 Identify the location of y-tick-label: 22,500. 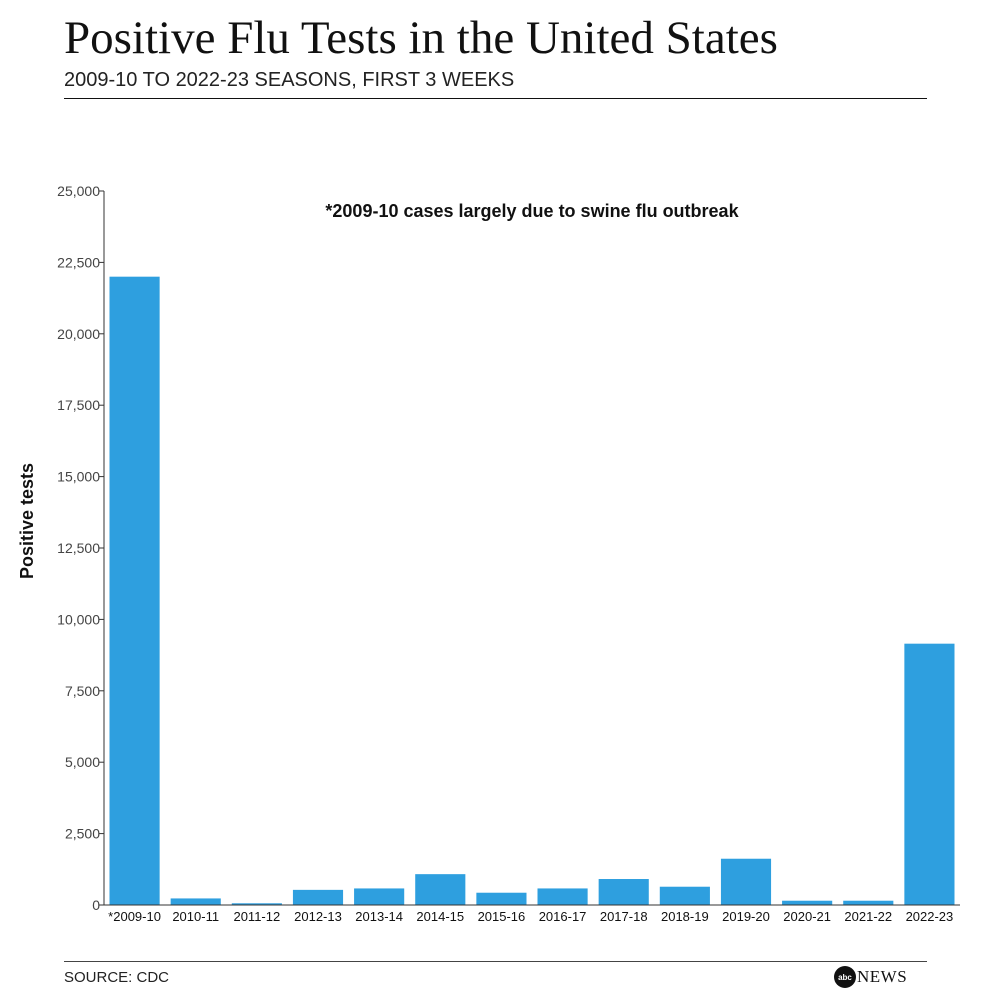
(78, 262).